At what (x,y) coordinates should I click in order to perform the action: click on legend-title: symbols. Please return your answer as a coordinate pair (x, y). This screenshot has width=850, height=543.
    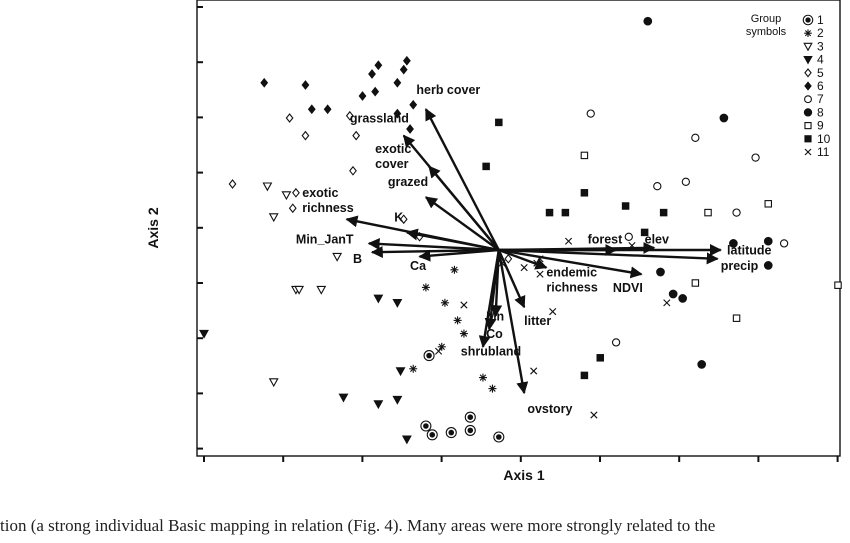
    Looking at the image, I should click on (766, 32).